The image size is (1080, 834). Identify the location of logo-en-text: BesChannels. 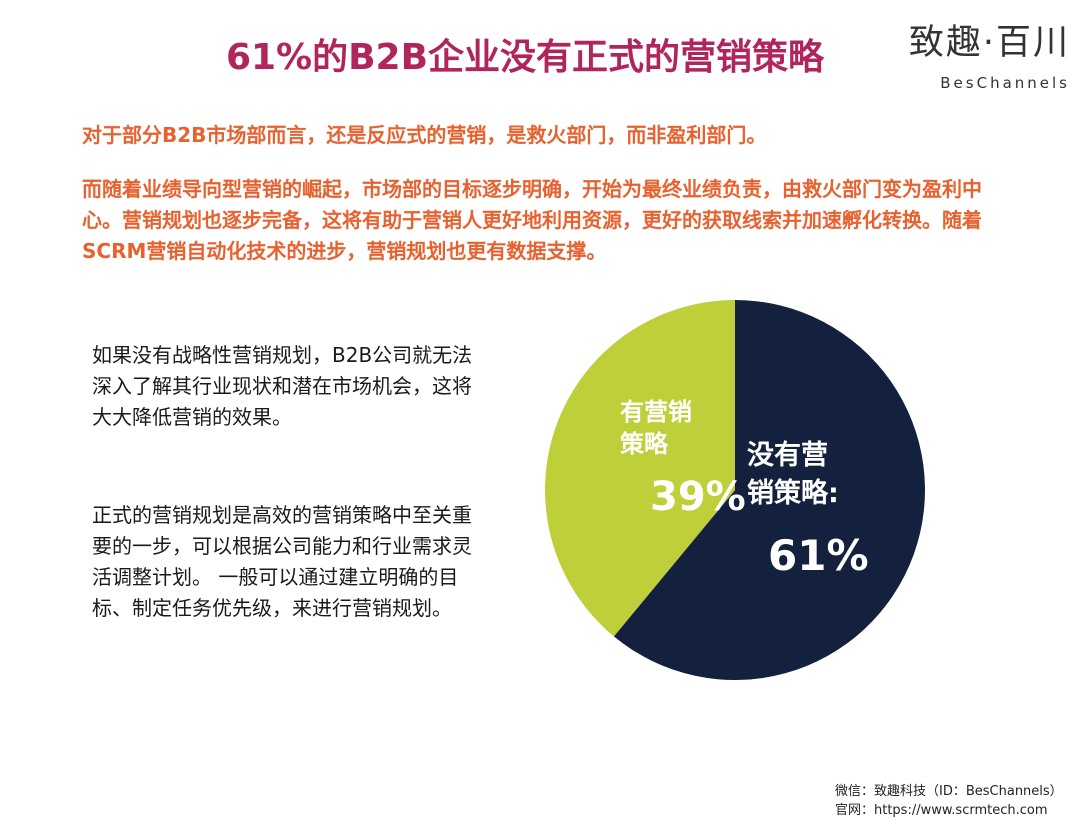
(1005, 83).